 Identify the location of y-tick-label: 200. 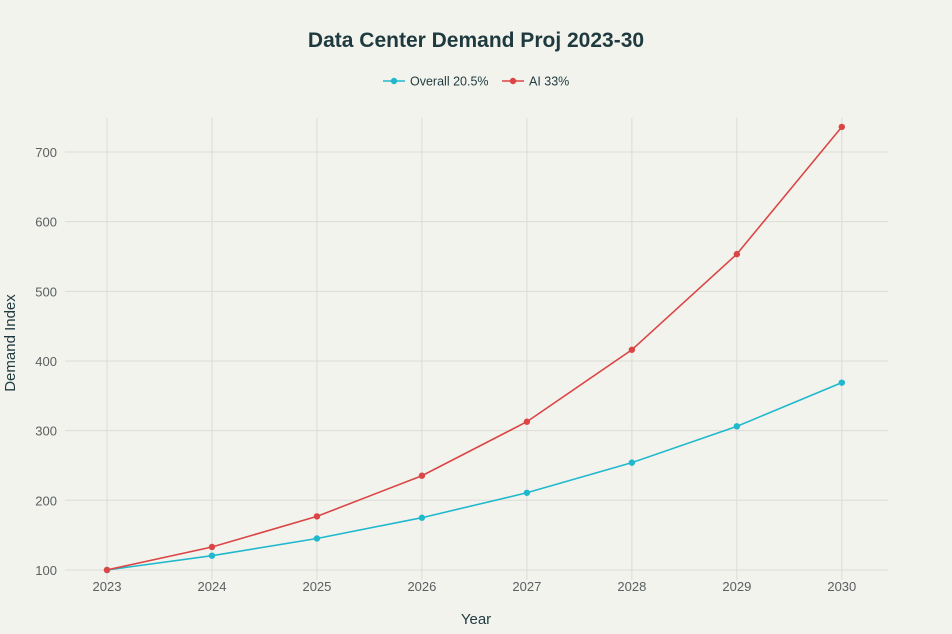
(46, 500).